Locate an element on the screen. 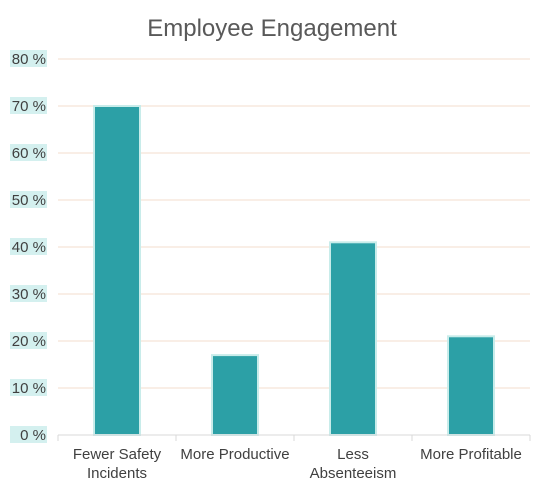 This screenshot has width=552, height=504. y-tick-label: 0 % is located at coordinates (33, 435).